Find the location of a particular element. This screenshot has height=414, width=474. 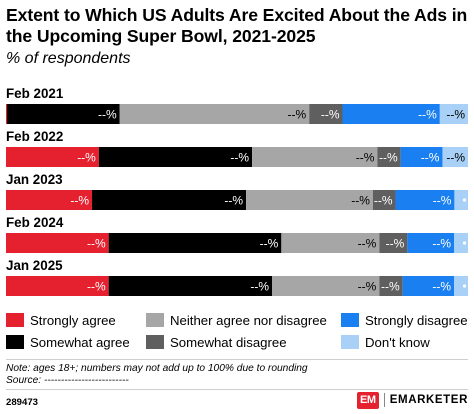

category-label: Jan 2023 is located at coordinates (34, 179).